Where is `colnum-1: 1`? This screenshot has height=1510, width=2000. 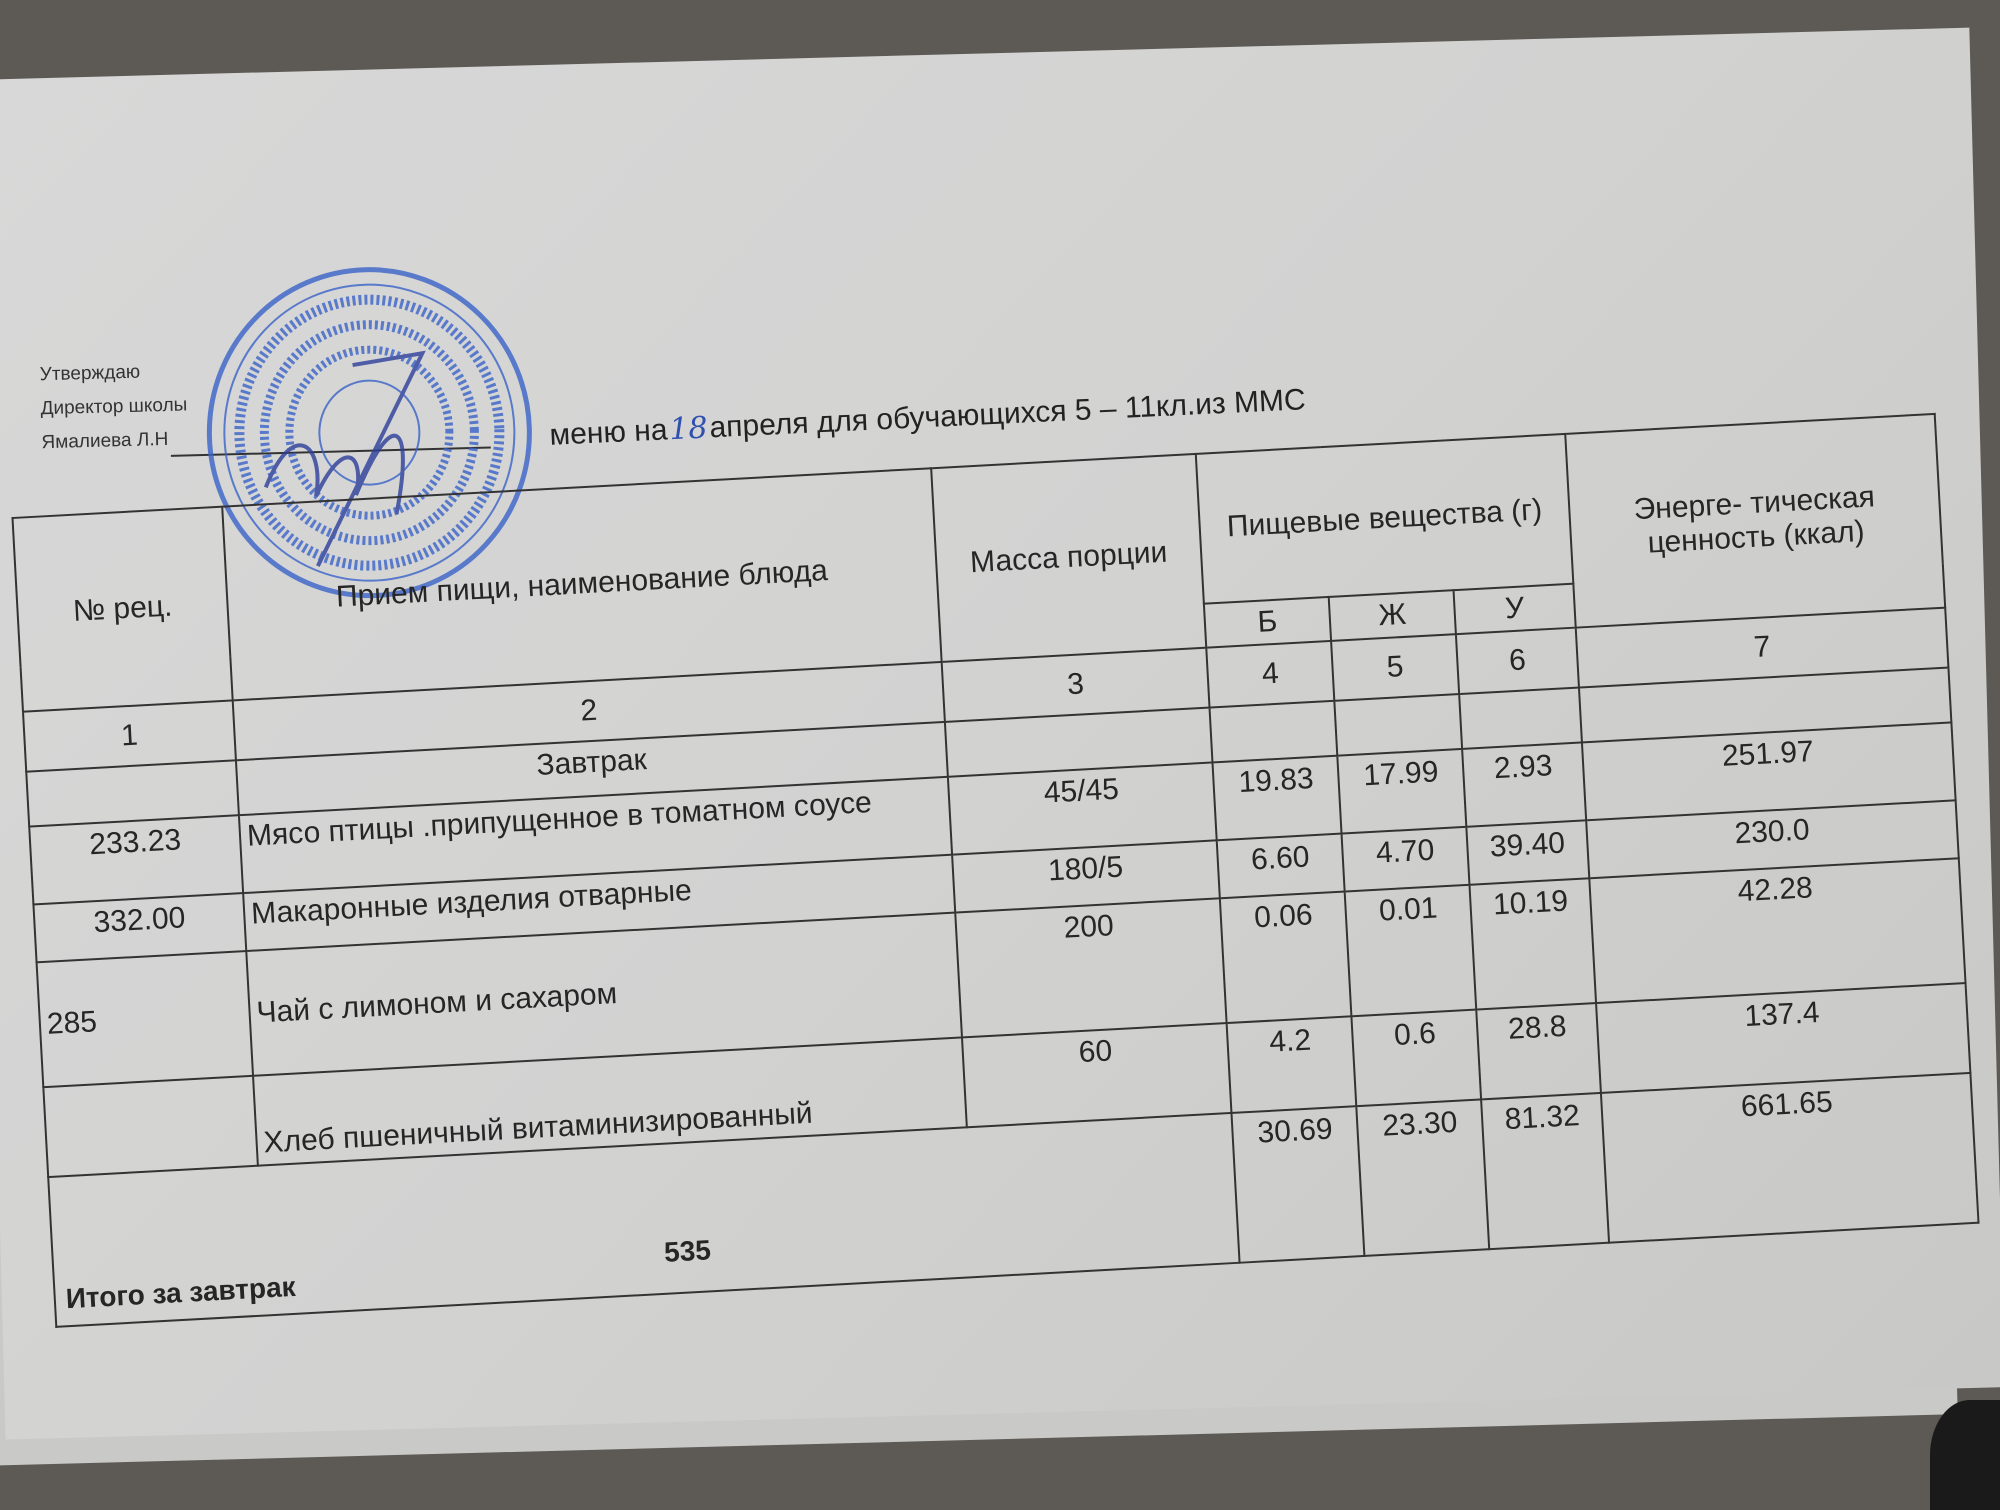 colnum-1: 1 is located at coordinates (129, 736).